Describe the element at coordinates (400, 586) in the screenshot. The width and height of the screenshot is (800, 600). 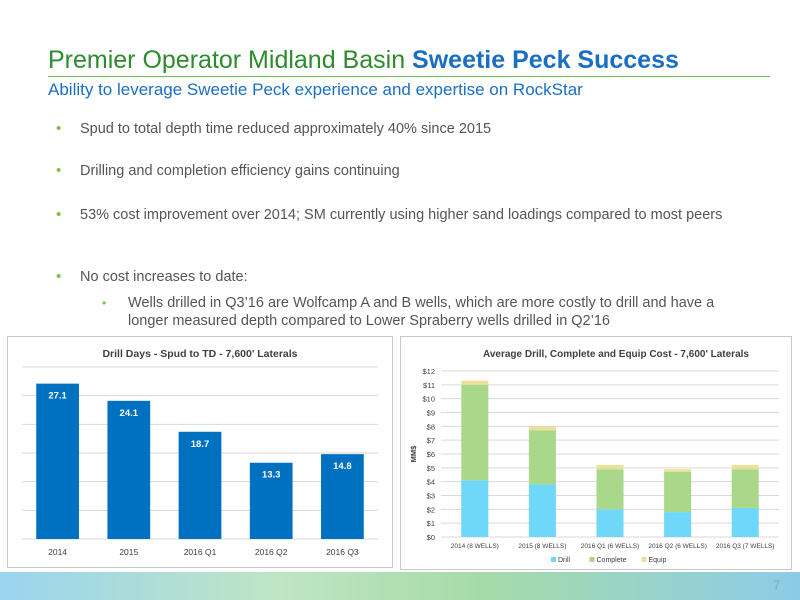
I see `footer-band` at that location.